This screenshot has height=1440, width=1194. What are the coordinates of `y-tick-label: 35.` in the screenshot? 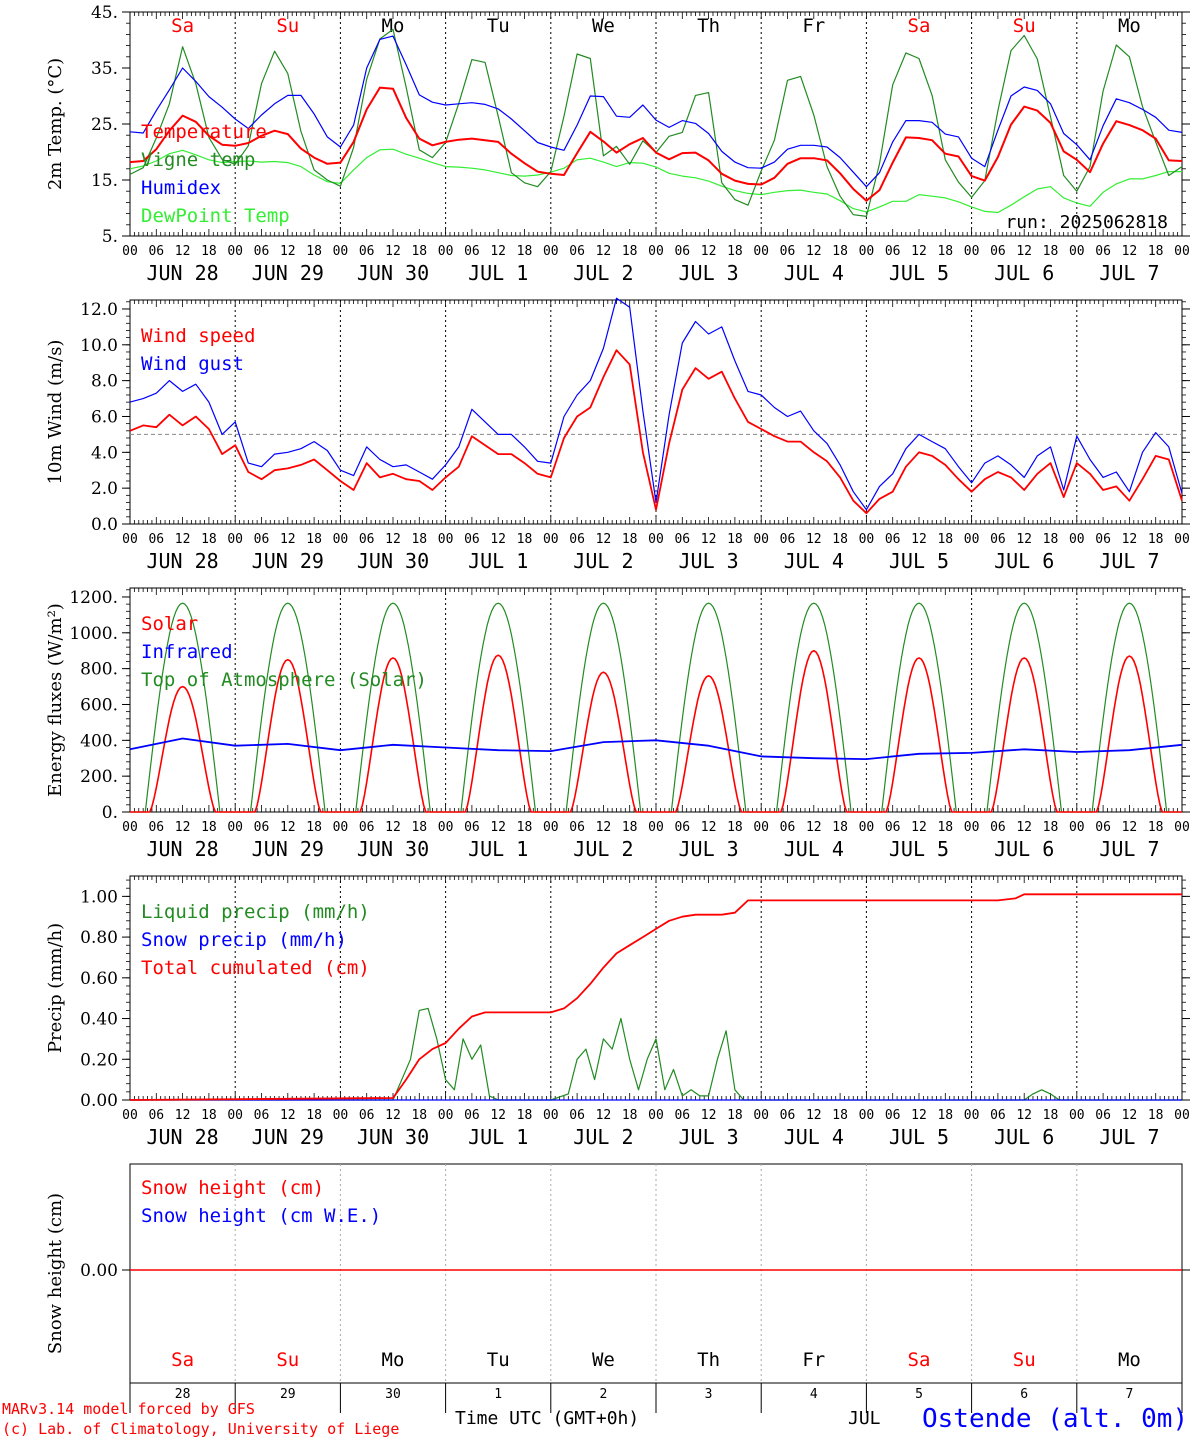 It's located at (104, 69).